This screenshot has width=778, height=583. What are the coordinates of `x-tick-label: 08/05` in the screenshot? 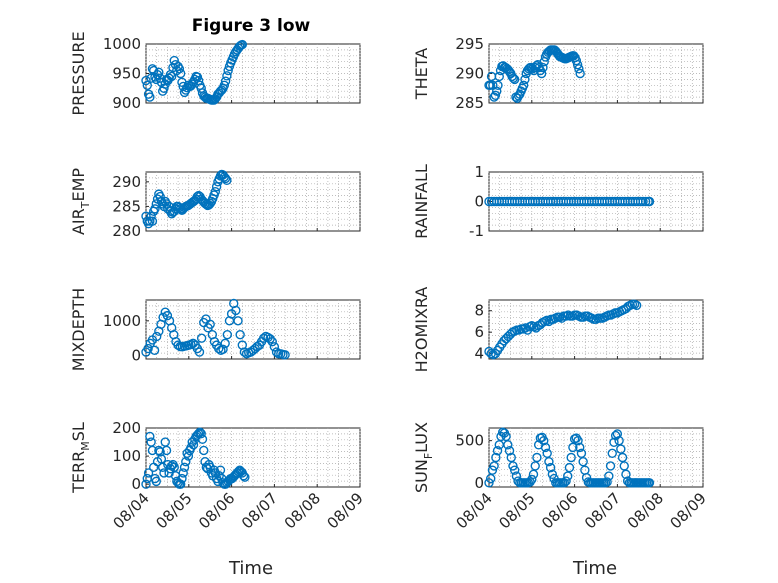 It's located at (173, 510).